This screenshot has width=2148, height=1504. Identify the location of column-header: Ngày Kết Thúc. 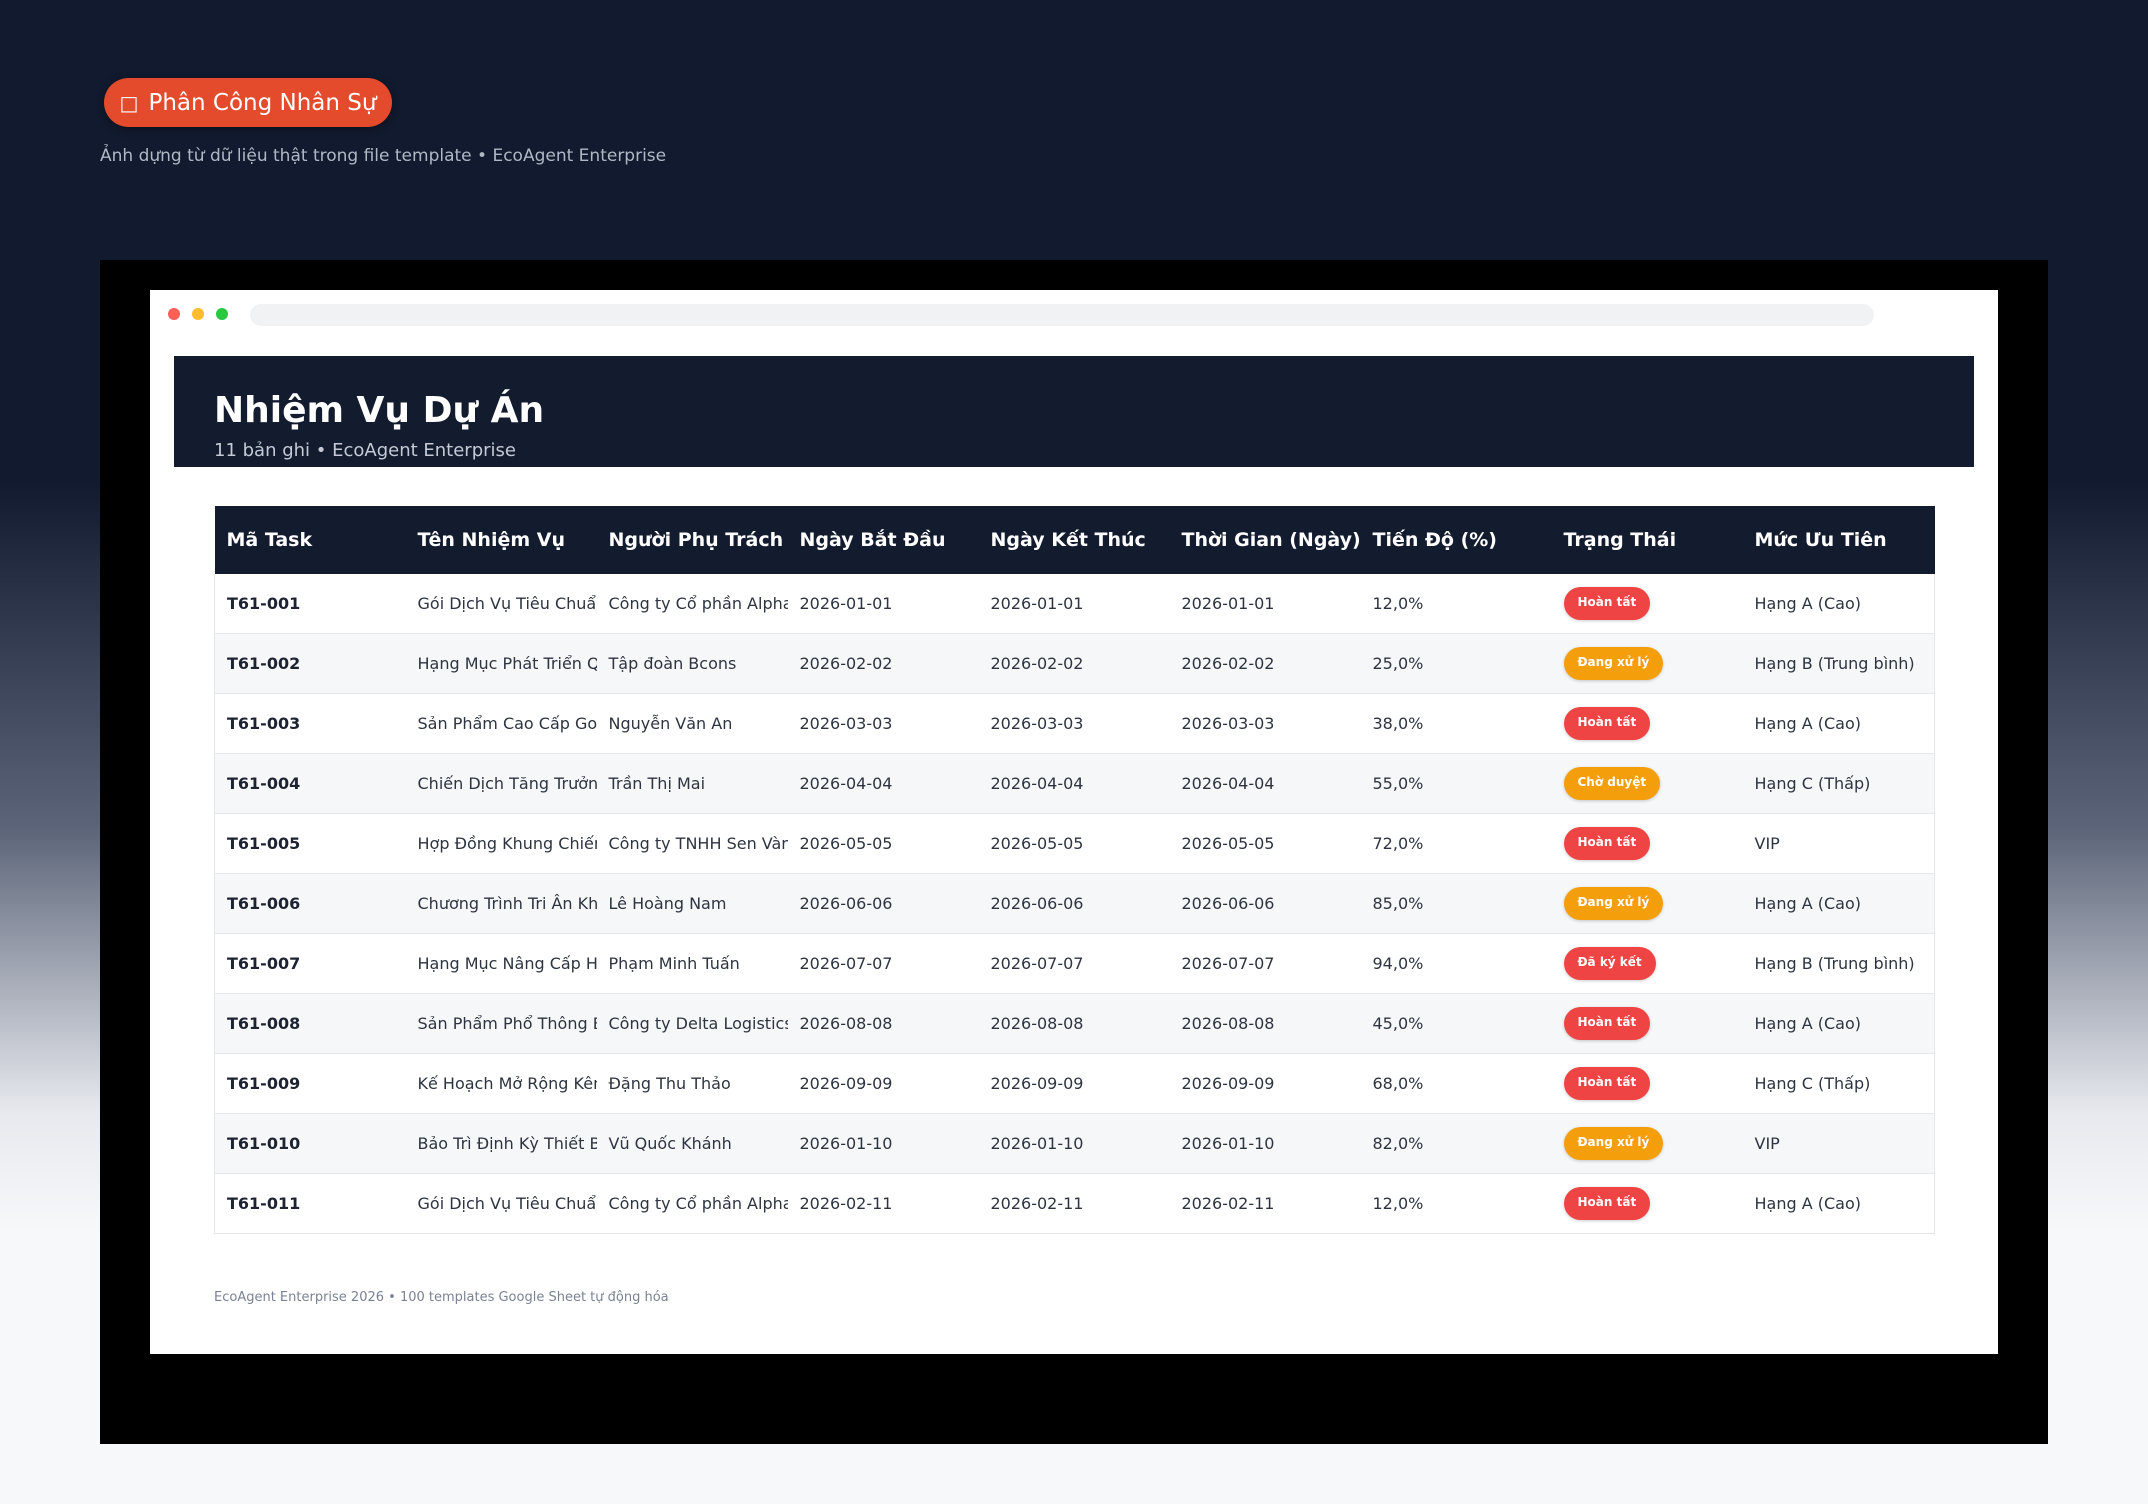
(1074, 540).